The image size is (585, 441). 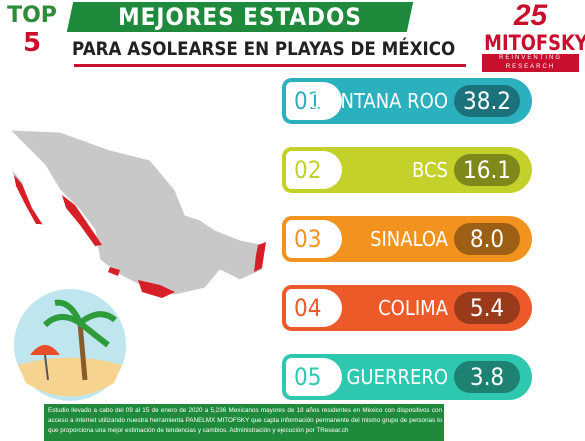 I want to click on map-sinaloa, so click(x=82, y=220).